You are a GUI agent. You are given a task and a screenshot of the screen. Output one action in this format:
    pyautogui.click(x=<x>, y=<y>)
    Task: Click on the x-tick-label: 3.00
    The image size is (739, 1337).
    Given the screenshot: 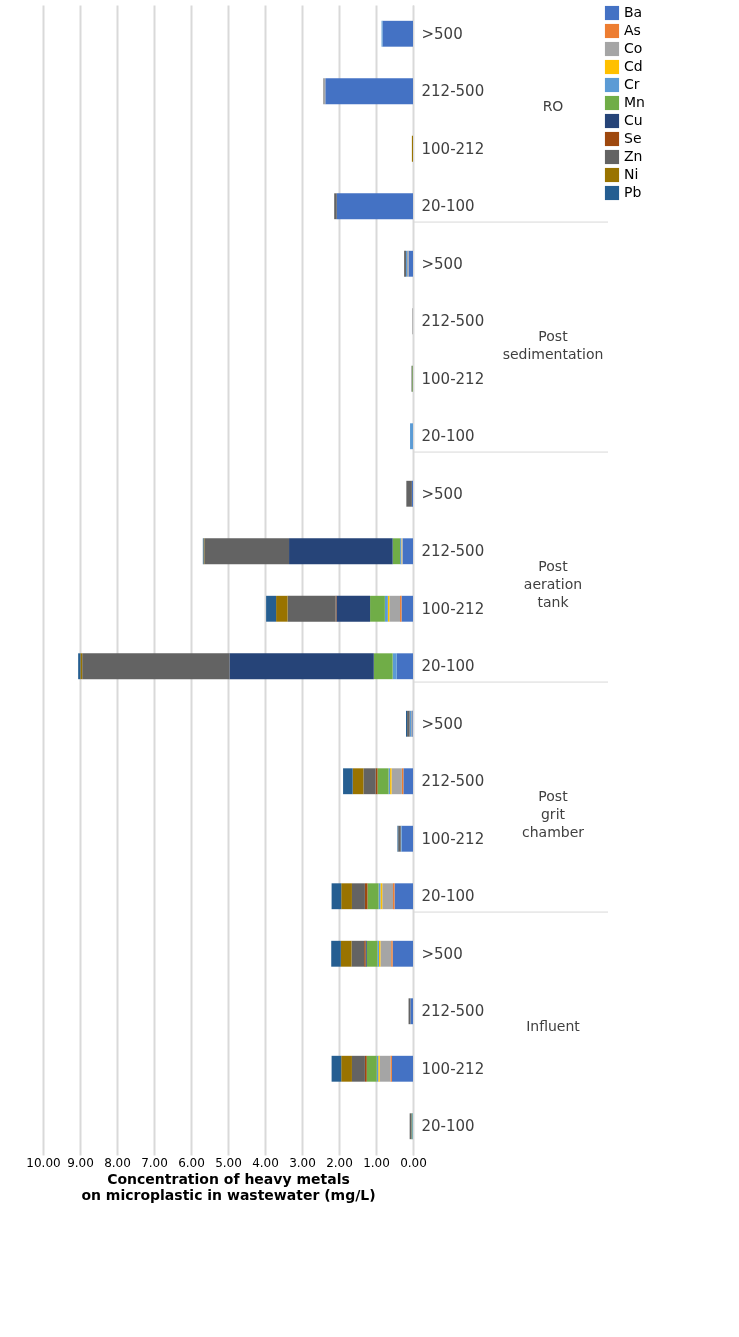 What is the action you would take?
    pyautogui.click(x=302, y=1162)
    